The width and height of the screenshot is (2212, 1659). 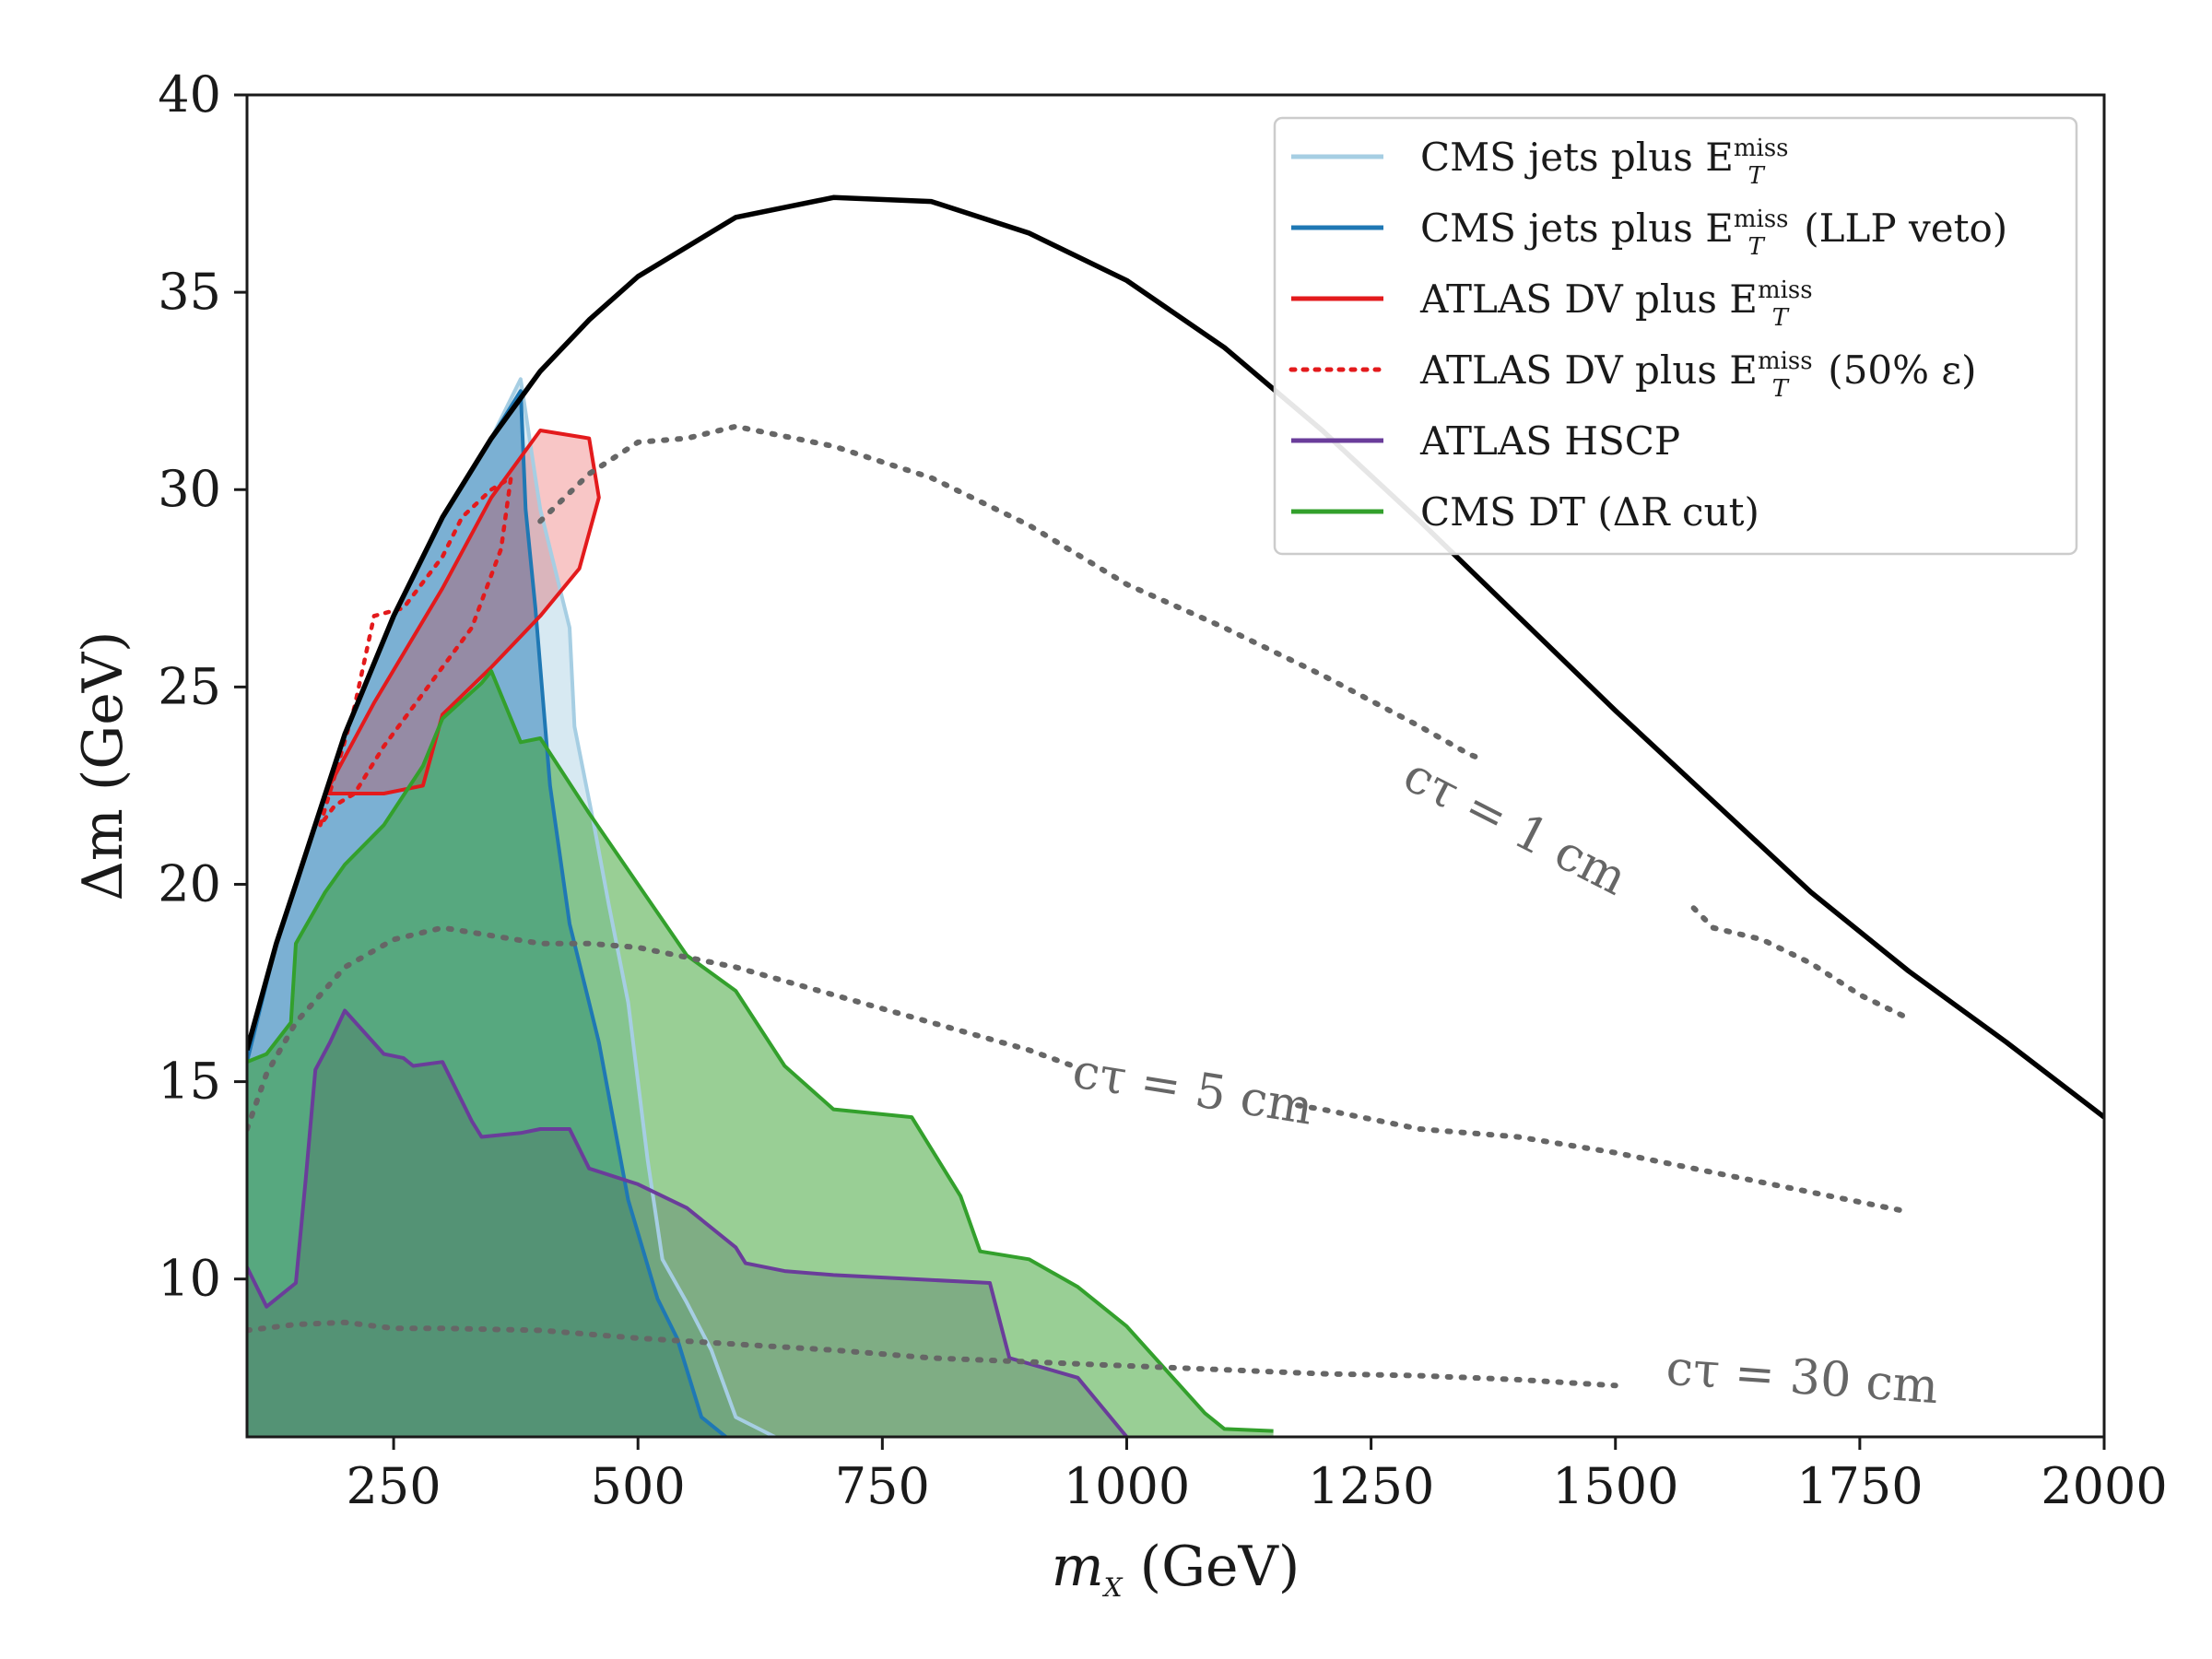 What do you see at coordinates (394, 1486) in the screenshot?
I see `x-tick-label-250: 250` at bounding box center [394, 1486].